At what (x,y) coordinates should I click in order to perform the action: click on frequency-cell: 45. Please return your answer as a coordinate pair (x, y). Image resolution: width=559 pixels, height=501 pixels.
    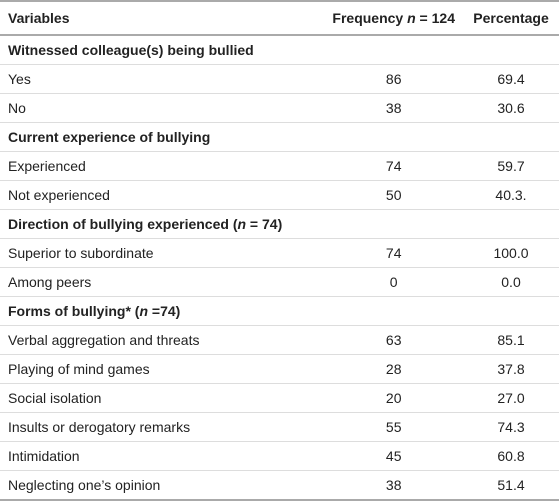
    Looking at the image, I should click on (393, 456).